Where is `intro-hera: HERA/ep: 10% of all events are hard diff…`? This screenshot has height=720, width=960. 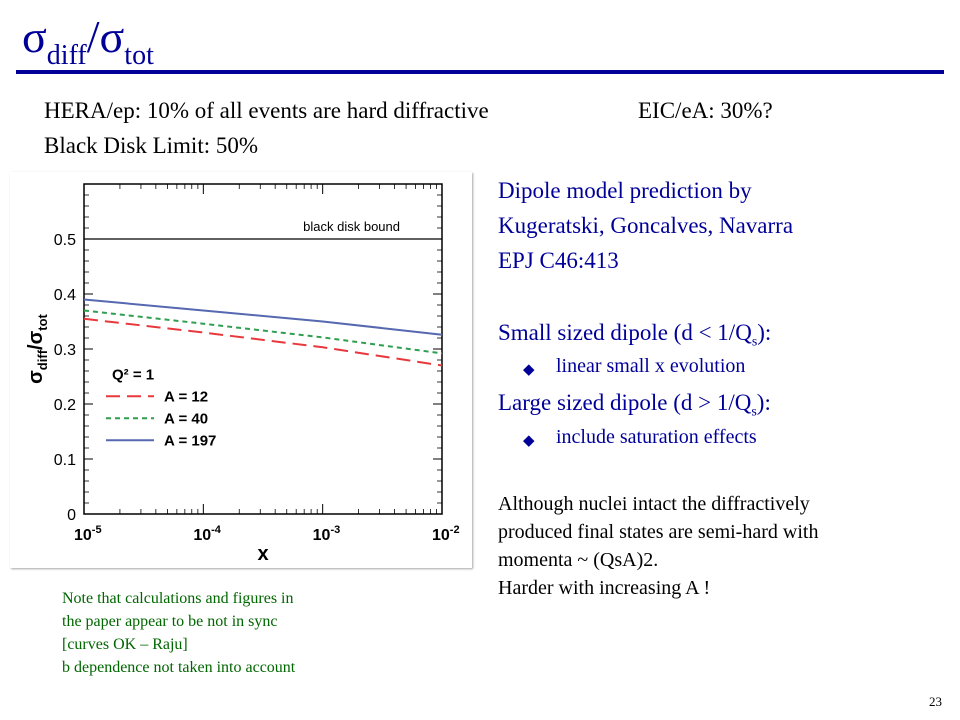 intro-hera: HERA/ep: 10% of all events are hard diff… is located at coordinates (266, 110).